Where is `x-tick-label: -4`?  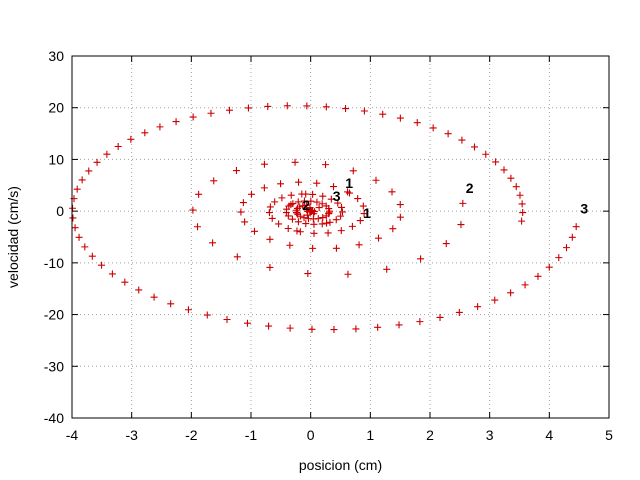 x-tick-label: -4 is located at coordinates (72, 435).